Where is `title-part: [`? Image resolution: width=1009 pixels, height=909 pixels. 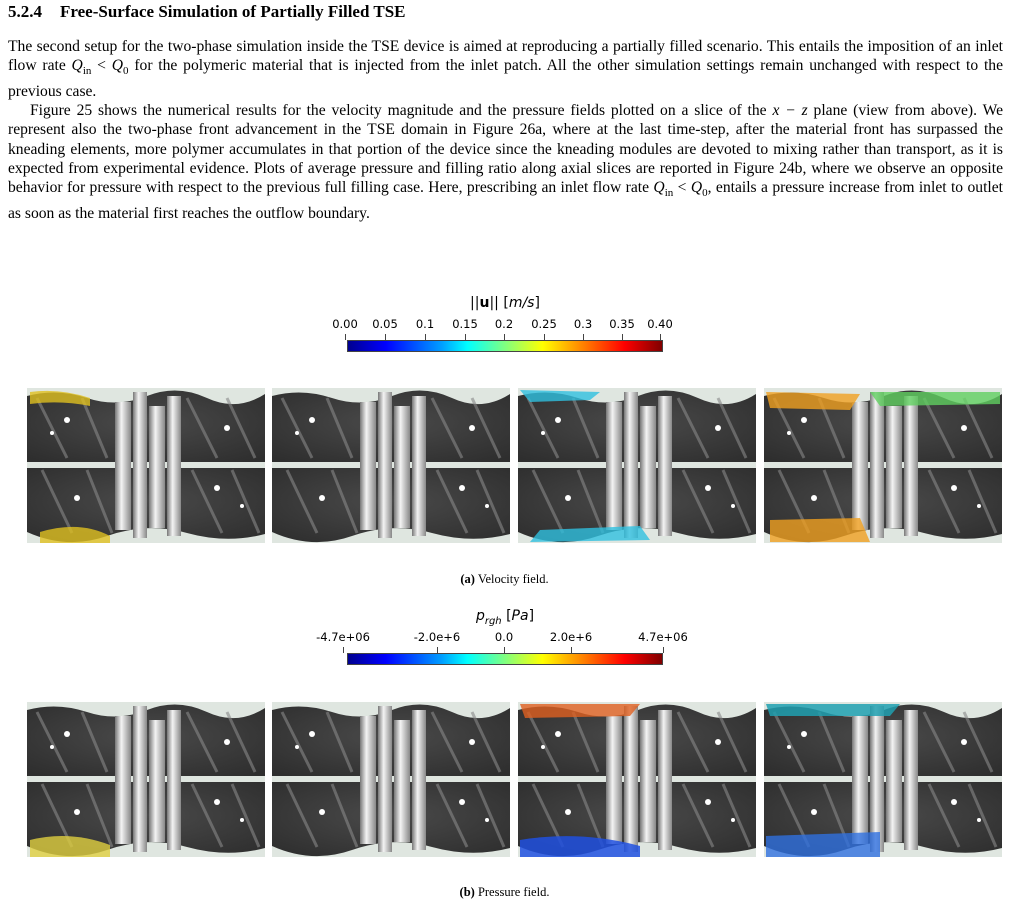
title-part: [ is located at coordinates (506, 616).